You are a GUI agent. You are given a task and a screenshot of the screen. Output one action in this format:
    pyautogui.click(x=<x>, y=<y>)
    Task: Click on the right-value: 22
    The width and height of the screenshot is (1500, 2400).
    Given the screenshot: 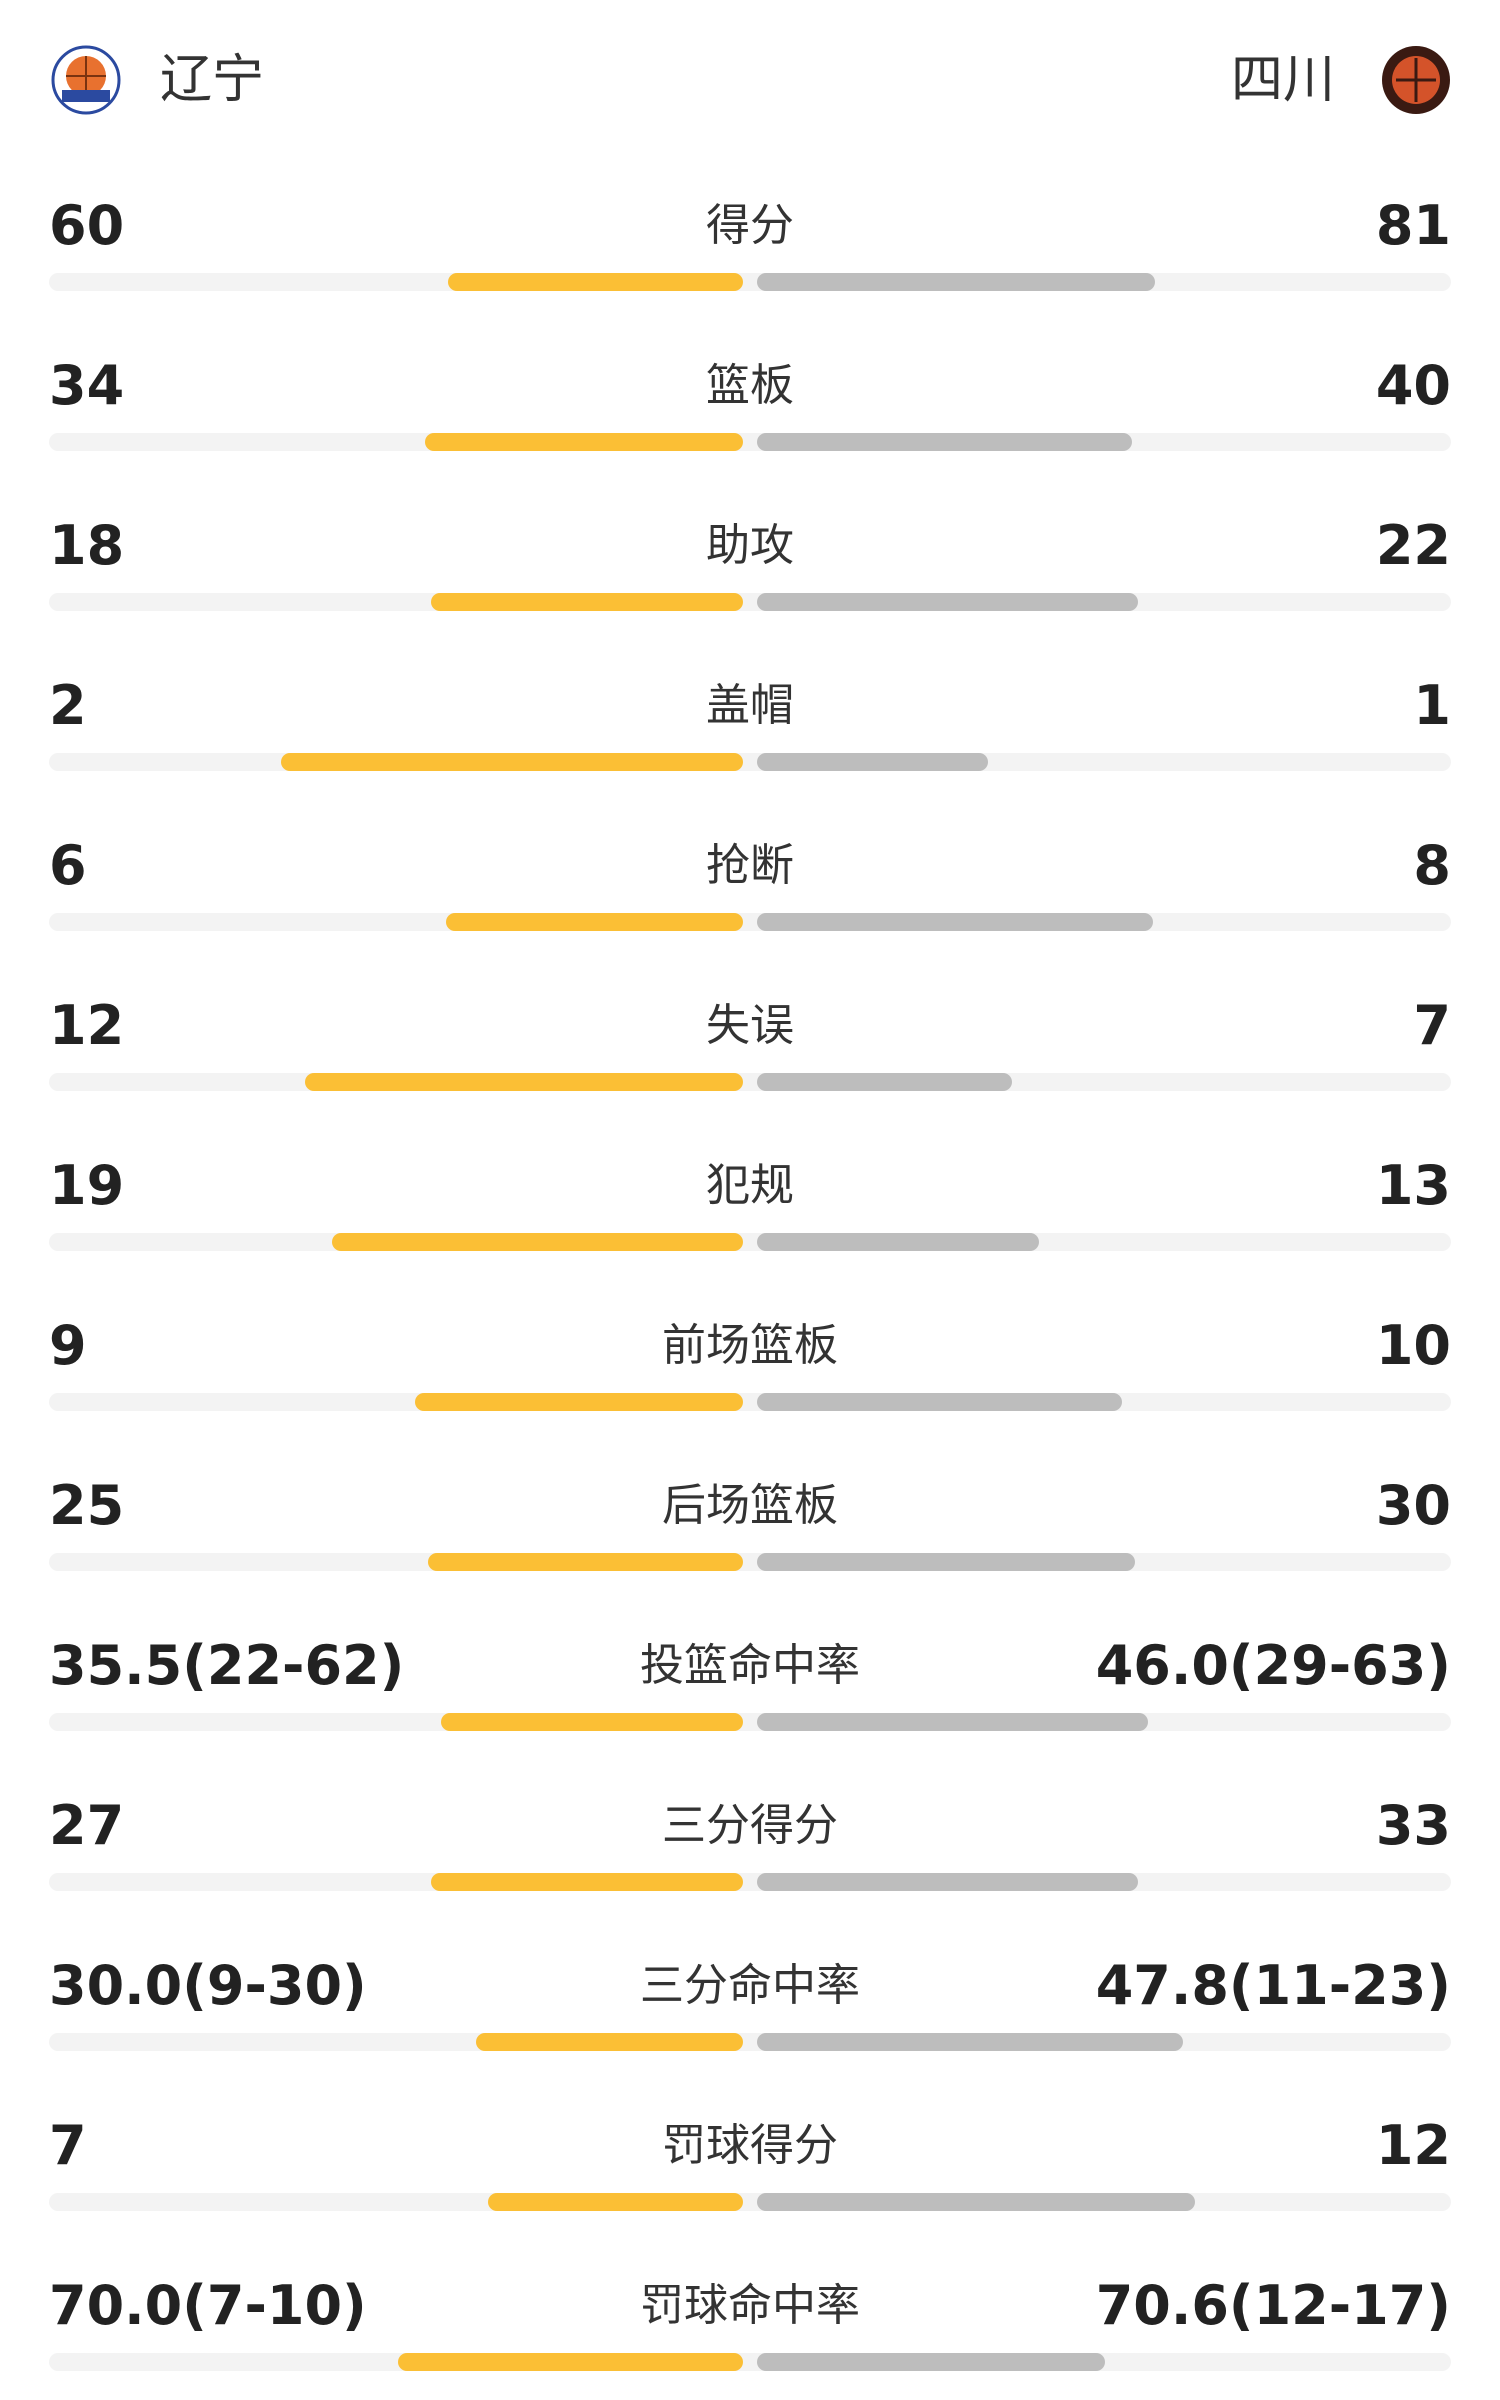 What is the action you would take?
    pyautogui.click(x=1413, y=545)
    